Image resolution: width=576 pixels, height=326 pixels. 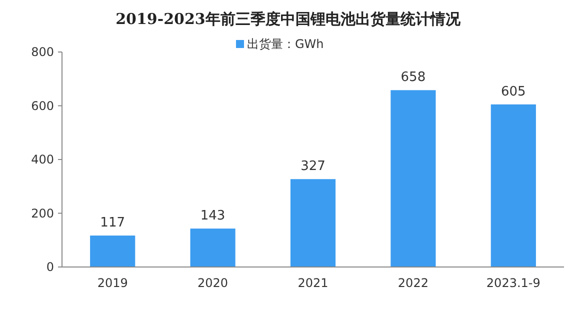 What do you see at coordinates (50, 267) in the screenshot?
I see `y-tick-label: 0` at bounding box center [50, 267].